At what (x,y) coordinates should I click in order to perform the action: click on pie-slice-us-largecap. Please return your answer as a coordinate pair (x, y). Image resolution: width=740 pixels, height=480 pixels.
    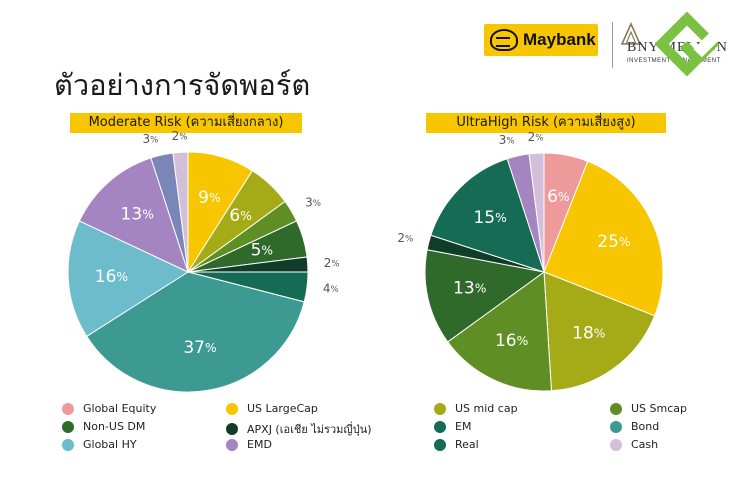
    Looking at the image, I should click on (603, 238).